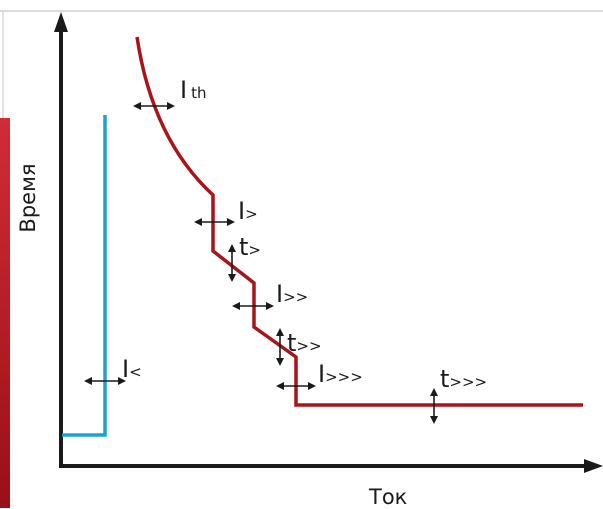  I want to click on undercurrent-curve, so click(84, 276).